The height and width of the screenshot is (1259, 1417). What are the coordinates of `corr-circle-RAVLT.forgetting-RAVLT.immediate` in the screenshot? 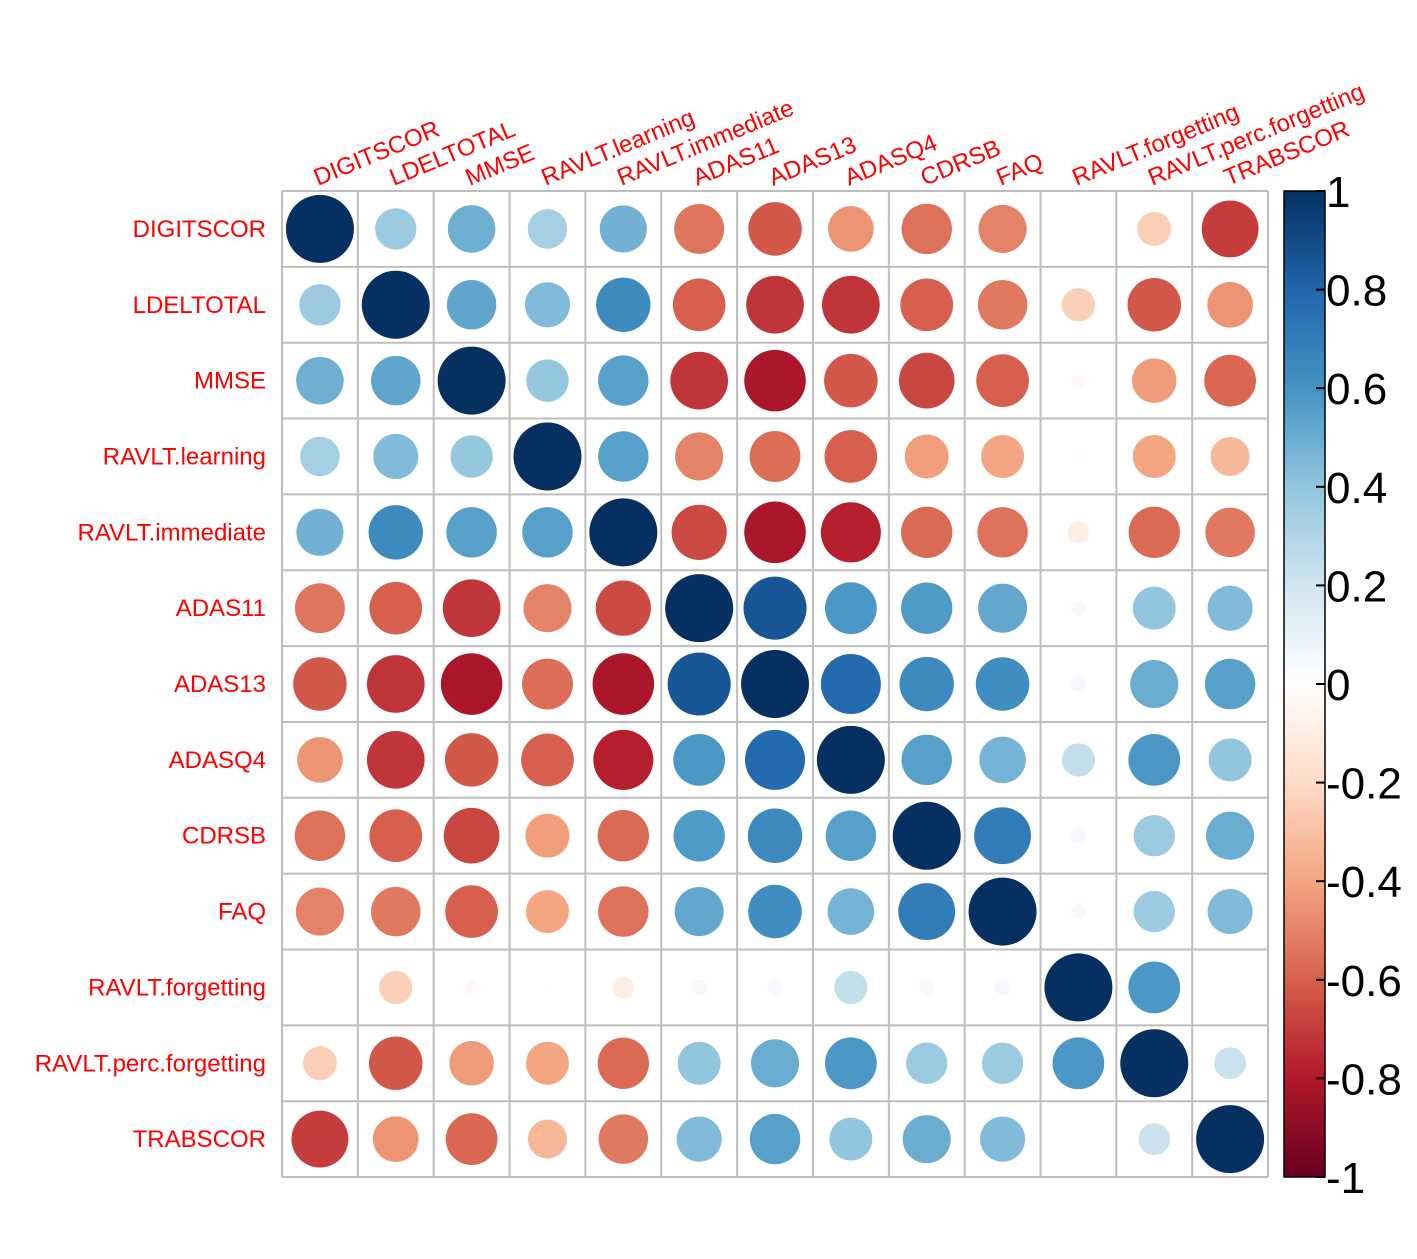 It's located at (623, 987).